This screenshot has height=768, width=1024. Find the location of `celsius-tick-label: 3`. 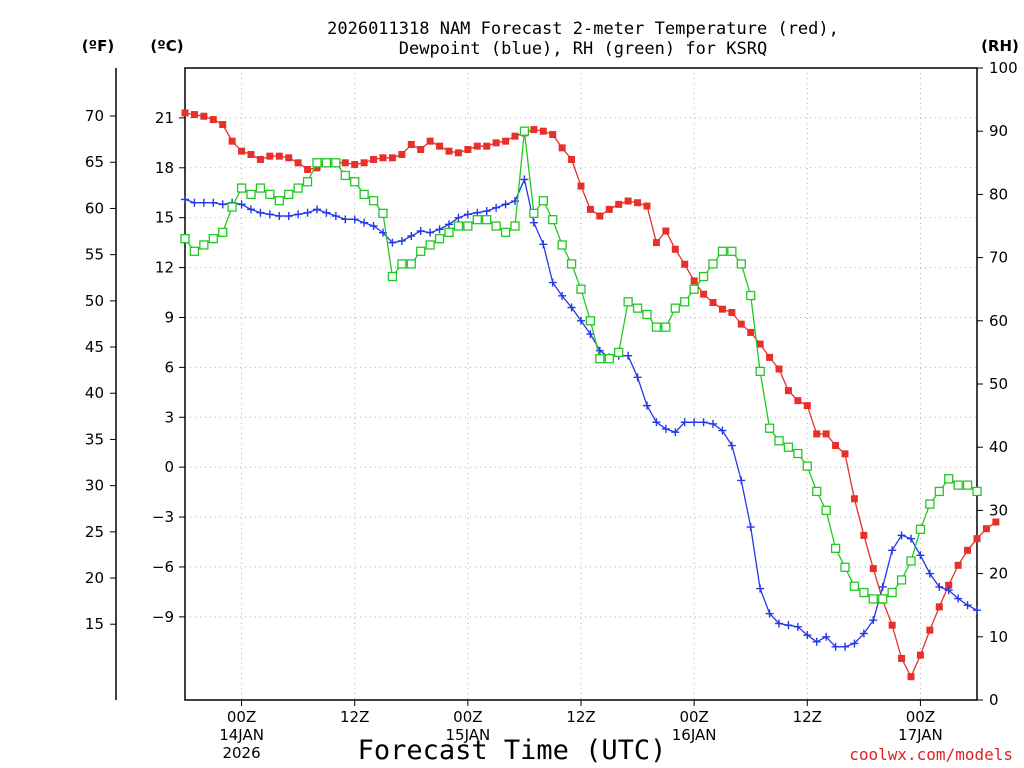

celsius-tick-label: 3 is located at coordinates (169, 417).